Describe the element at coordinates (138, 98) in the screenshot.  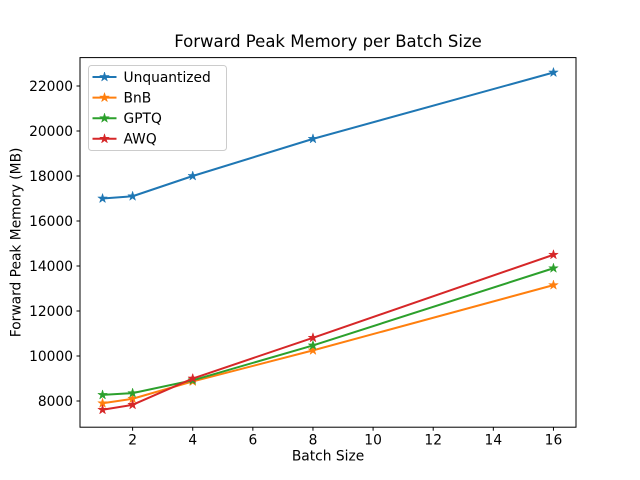
I see `legend-label: BnB` at that location.